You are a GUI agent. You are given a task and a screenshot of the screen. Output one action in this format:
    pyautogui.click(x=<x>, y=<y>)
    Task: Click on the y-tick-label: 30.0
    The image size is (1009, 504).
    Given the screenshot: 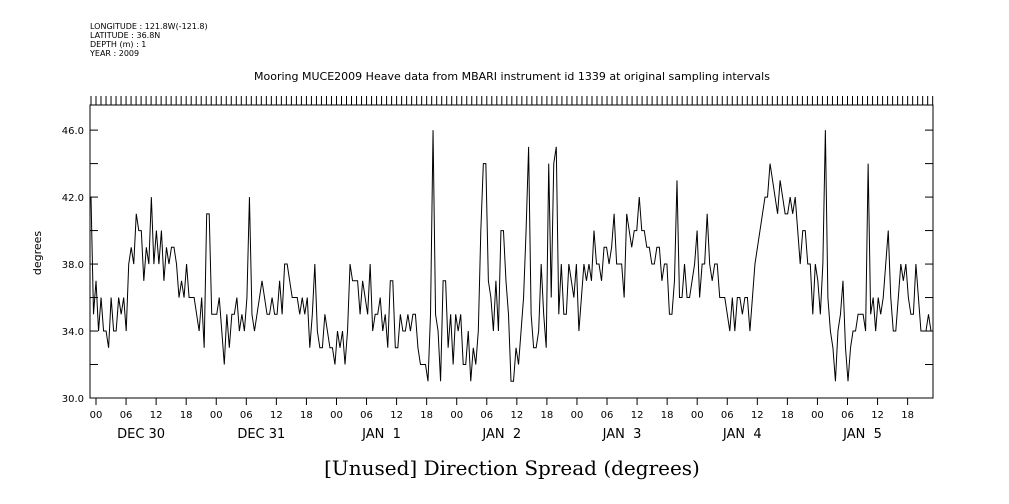 What is the action you would take?
    pyautogui.click(x=73, y=399)
    